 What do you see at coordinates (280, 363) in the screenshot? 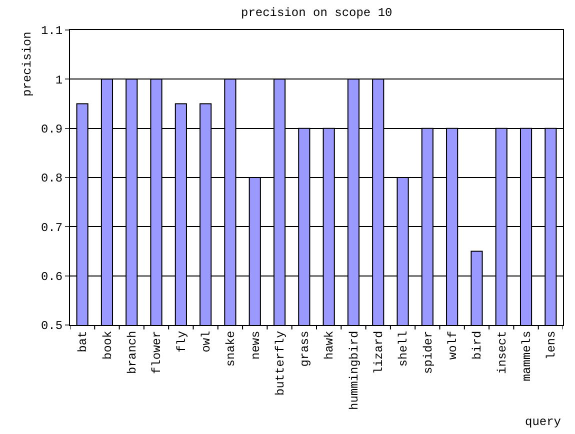
I see `x-tick-label: butterfly` at bounding box center [280, 363].